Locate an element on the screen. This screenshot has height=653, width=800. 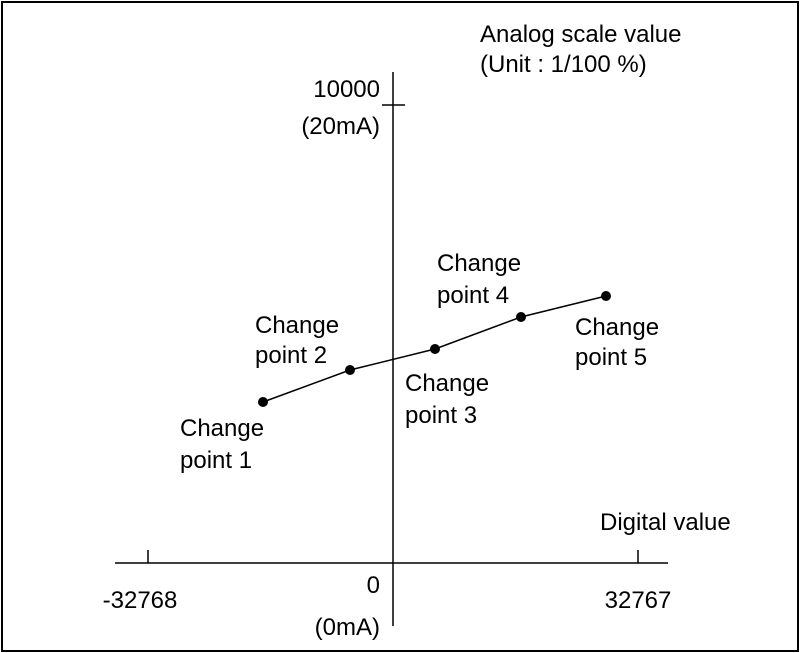
point-label: point 1 is located at coordinates (216, 460).